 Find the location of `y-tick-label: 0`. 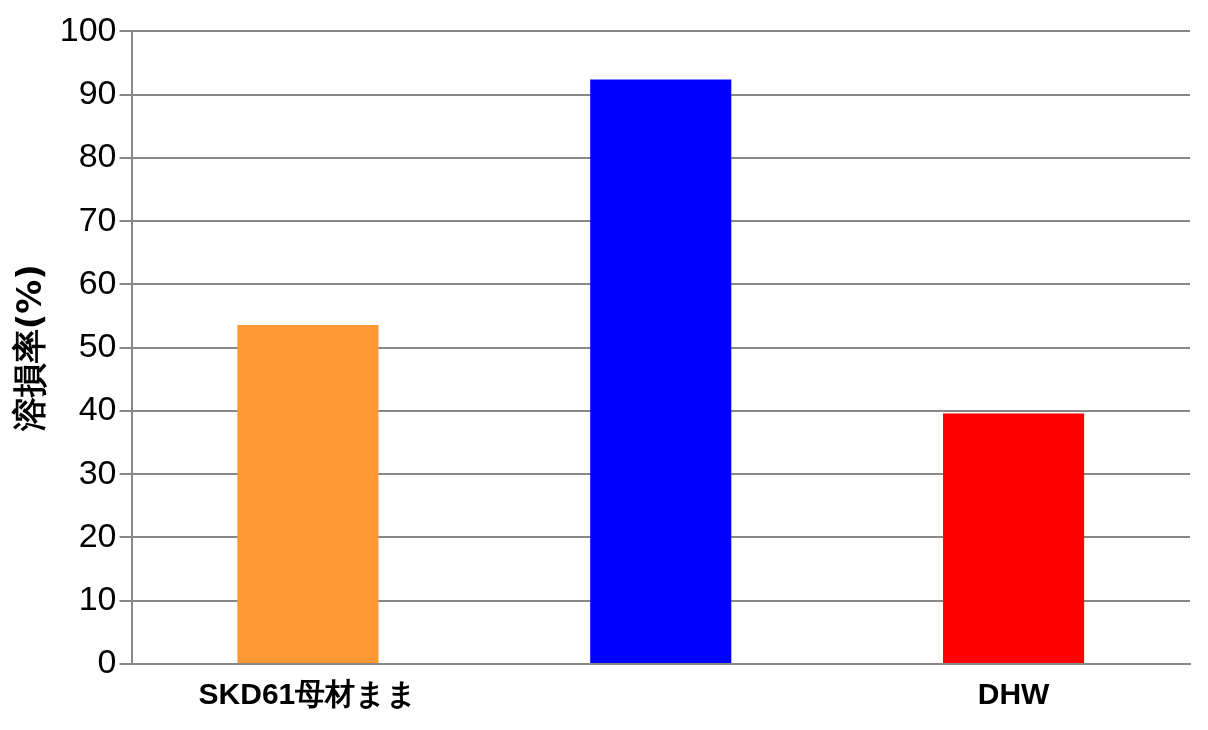

y-tick-label: 0 is located at coordinates (107, 661).